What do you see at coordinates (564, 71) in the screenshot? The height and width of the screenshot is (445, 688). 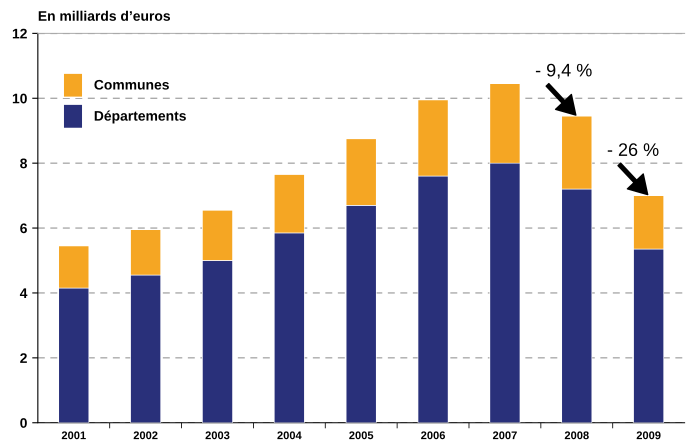 I see `annotation: - 9,4 %` at bounding box center [564, 71].